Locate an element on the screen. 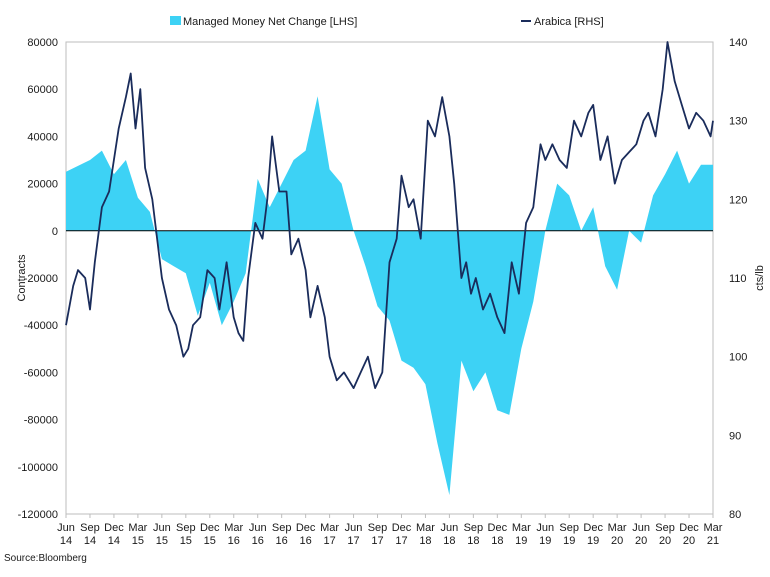 This screenshot has height=577, width=770. right-axis-title: cts/lb is located at coordinates (760, 278).